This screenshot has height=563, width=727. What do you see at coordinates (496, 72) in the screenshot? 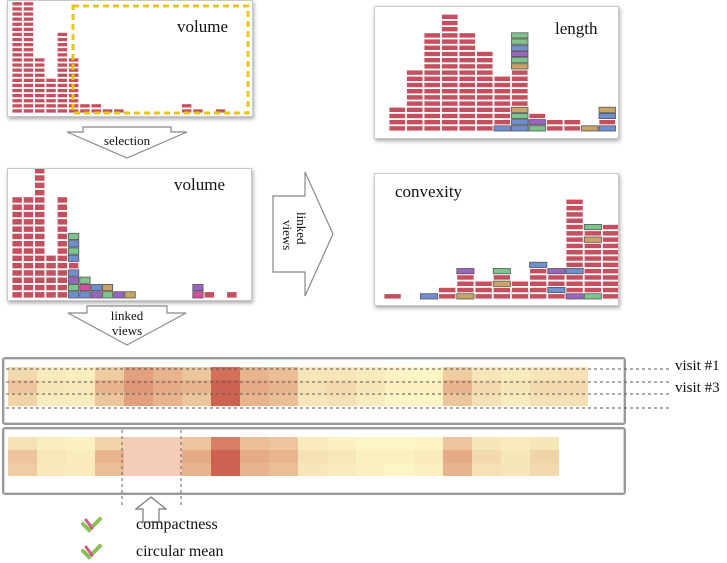
I see `length-histogram: length` at bounding box center [496, 72].